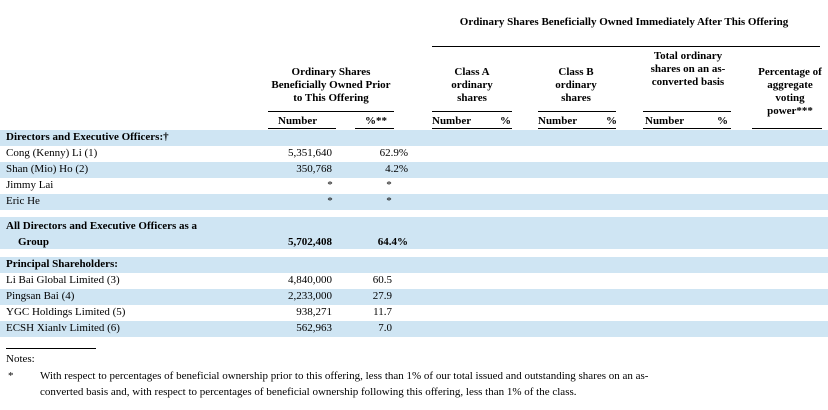  What do you see at coordinates (47, 169) in the screenshot?
I see `row-name-2: Shan (Mio) Ho (2)` at bounding box center [47, 169].